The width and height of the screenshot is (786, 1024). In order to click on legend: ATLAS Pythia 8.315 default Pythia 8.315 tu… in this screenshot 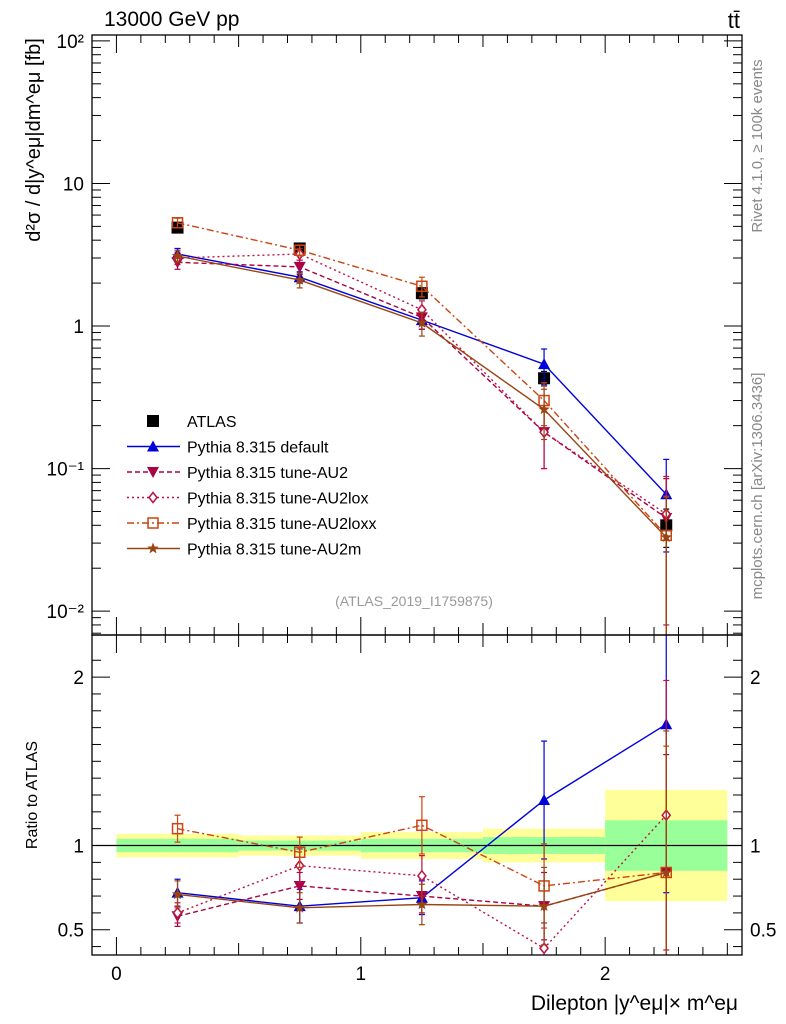, I will do `click(251, 486)`.